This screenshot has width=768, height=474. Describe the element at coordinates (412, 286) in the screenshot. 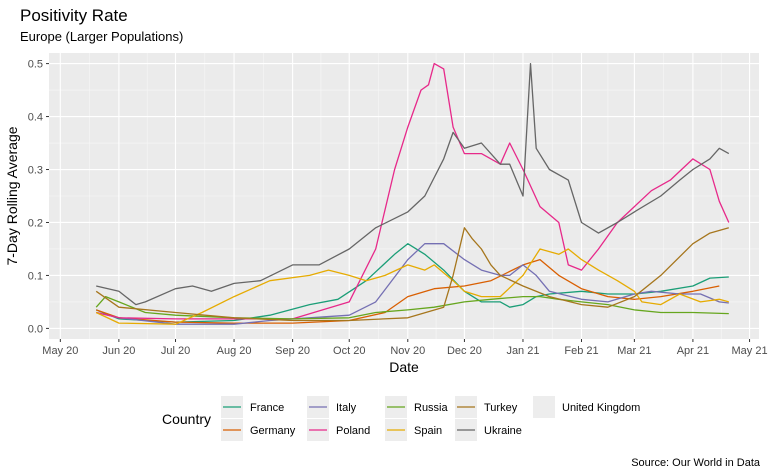

I see `series-line-spain` at that location.